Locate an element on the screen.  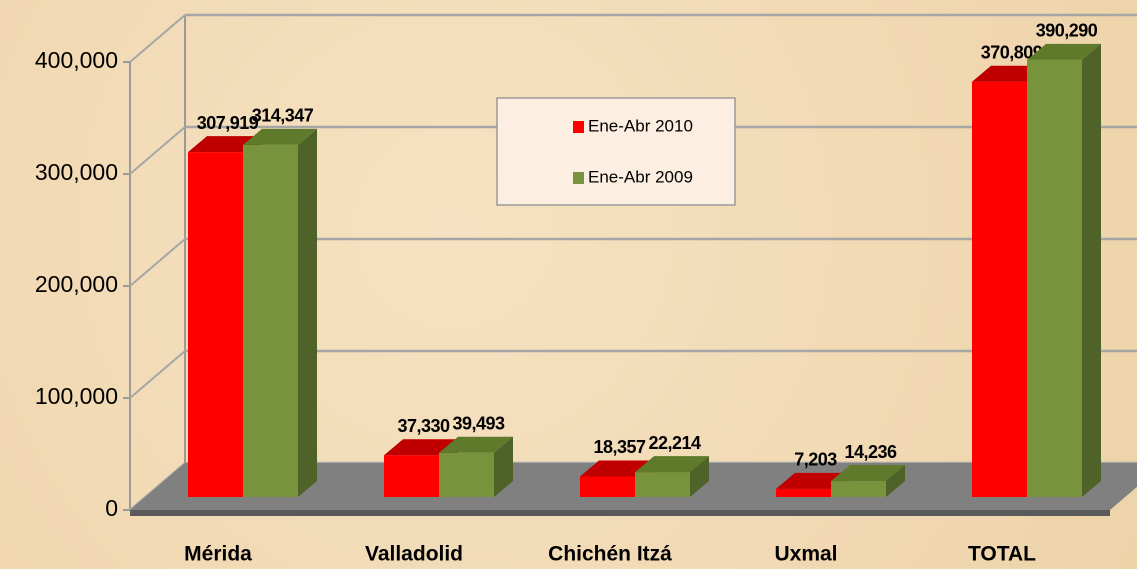
x-tick-label: Mérida is located at coordinates (218, 554).